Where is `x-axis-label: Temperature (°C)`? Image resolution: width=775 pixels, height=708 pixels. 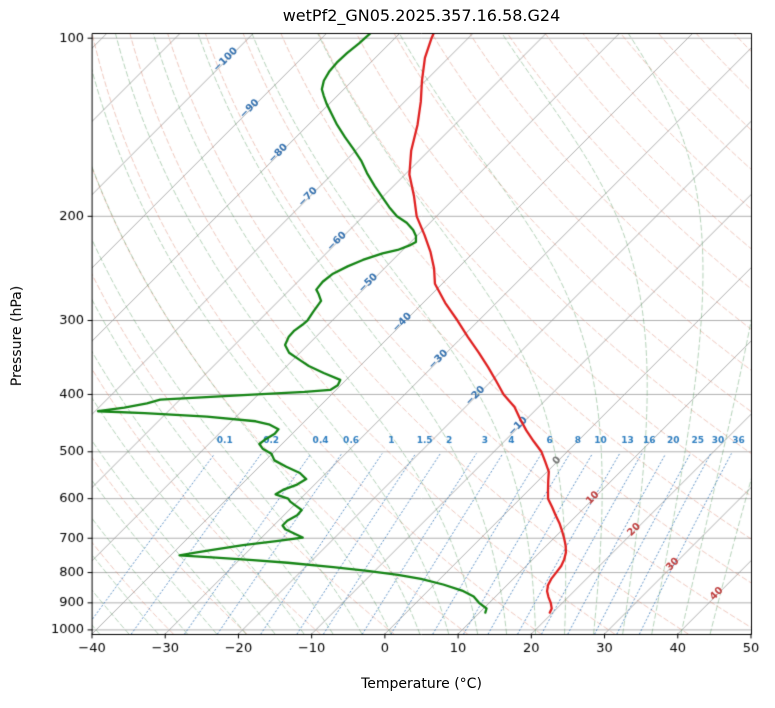 x-axis-label: Temperature (°C) is located at coordinates (421, 684).